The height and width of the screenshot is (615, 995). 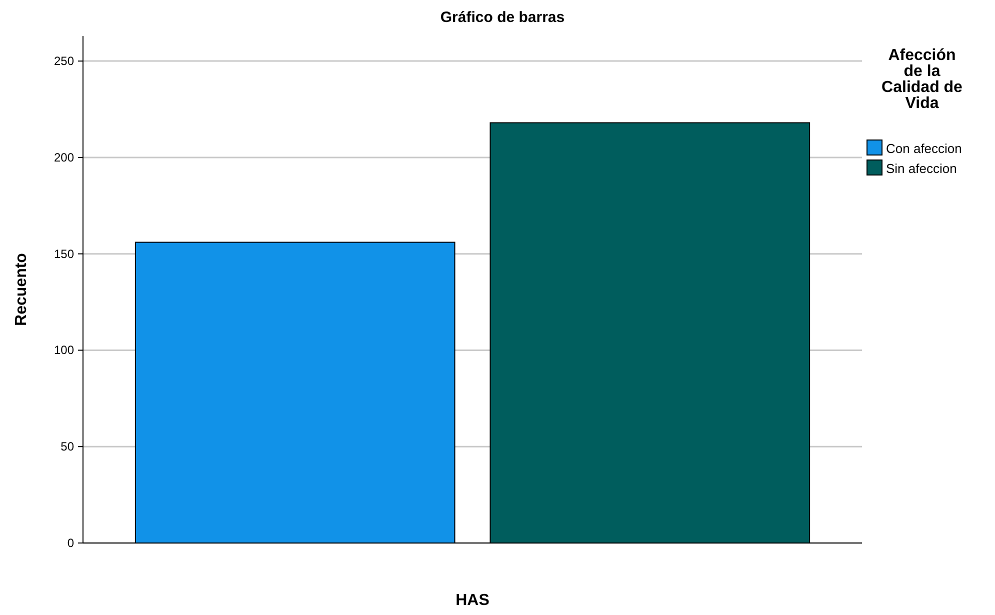 What do you see at coordinates (21, 289) in the screenshot?
I see `y-axis-title: Recuento` at bounding box center [21, 289].